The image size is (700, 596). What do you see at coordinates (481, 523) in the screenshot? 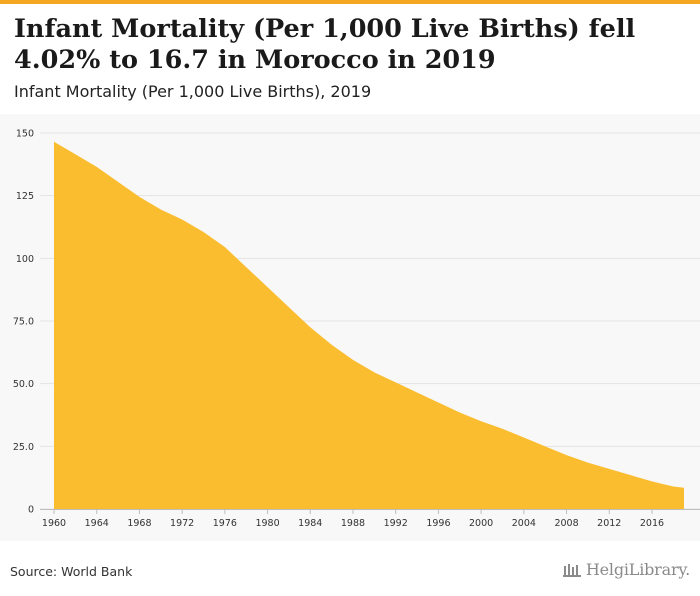
I see `x-tick-label: 2000` at bounding box center [481, 523].